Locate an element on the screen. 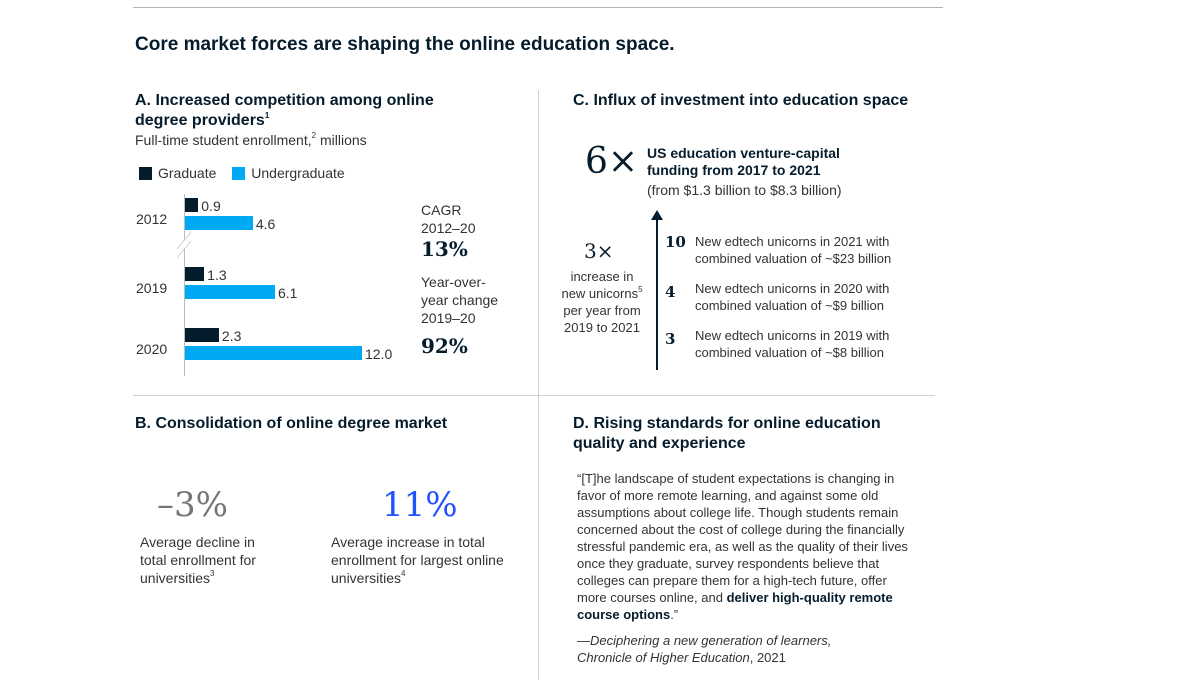 This screenshot has width=1190, height=692. legend-undergraduate: Undergraduate is located at coordinates (288, 173).